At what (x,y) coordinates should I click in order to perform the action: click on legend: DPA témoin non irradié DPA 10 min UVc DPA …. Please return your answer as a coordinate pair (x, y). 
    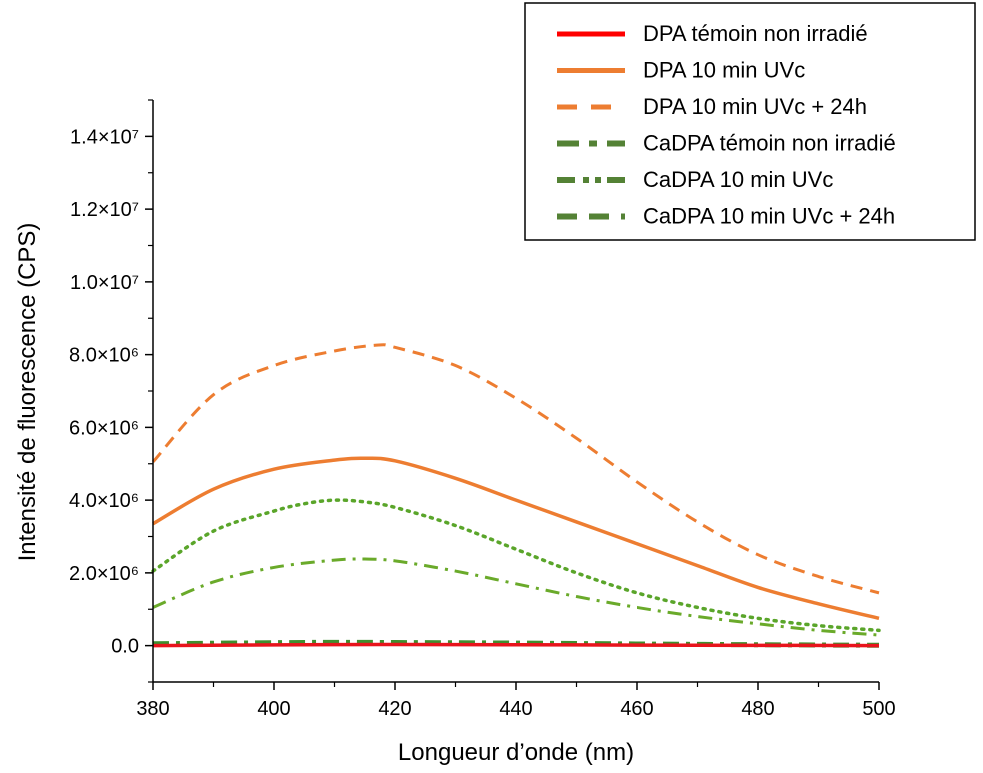
    Looking at the image, I should click on (750, 121).